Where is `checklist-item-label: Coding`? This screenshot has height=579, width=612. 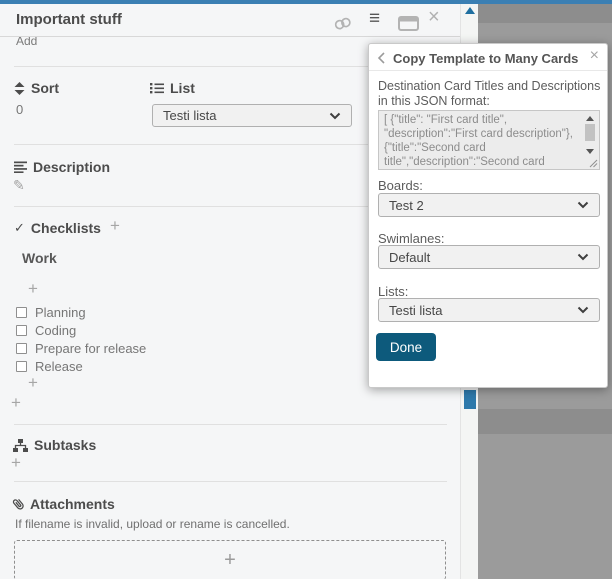 checklist-item-label: Coding is located at coordinates (56, 330).